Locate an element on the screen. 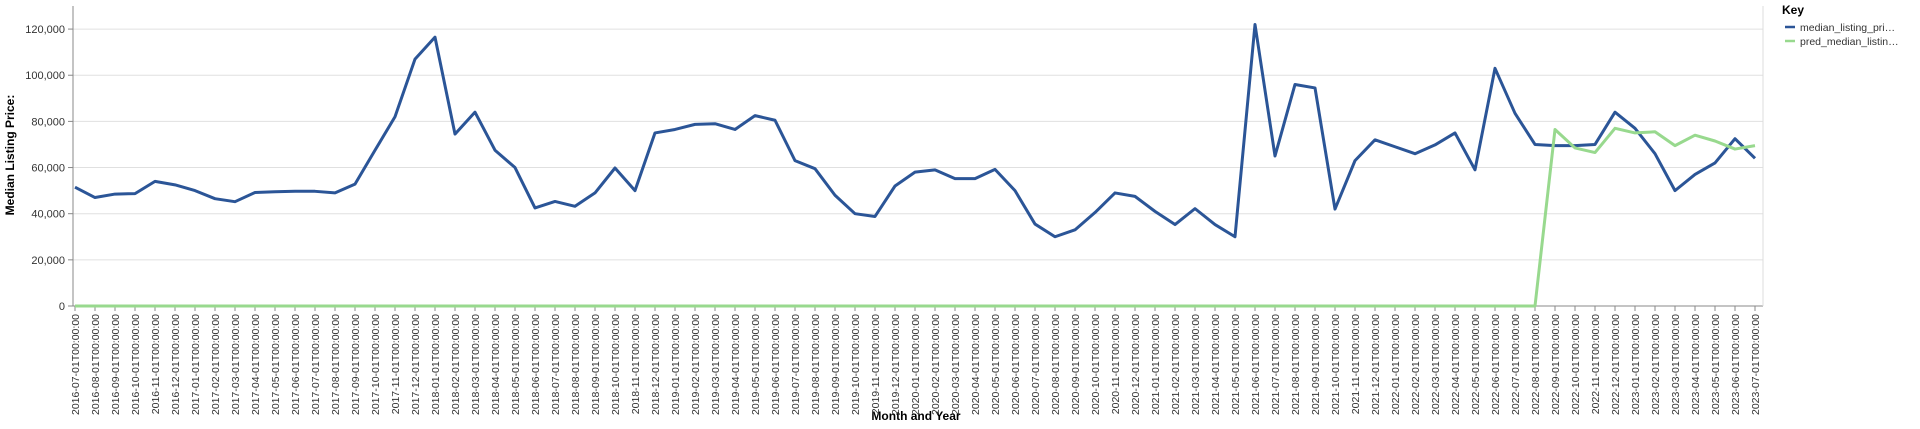 Image resolution: width=1920 pixels, height=429 pixels. x-tick-label: 2017-11-01T00:00:00 is located at coordinates (396, 364).